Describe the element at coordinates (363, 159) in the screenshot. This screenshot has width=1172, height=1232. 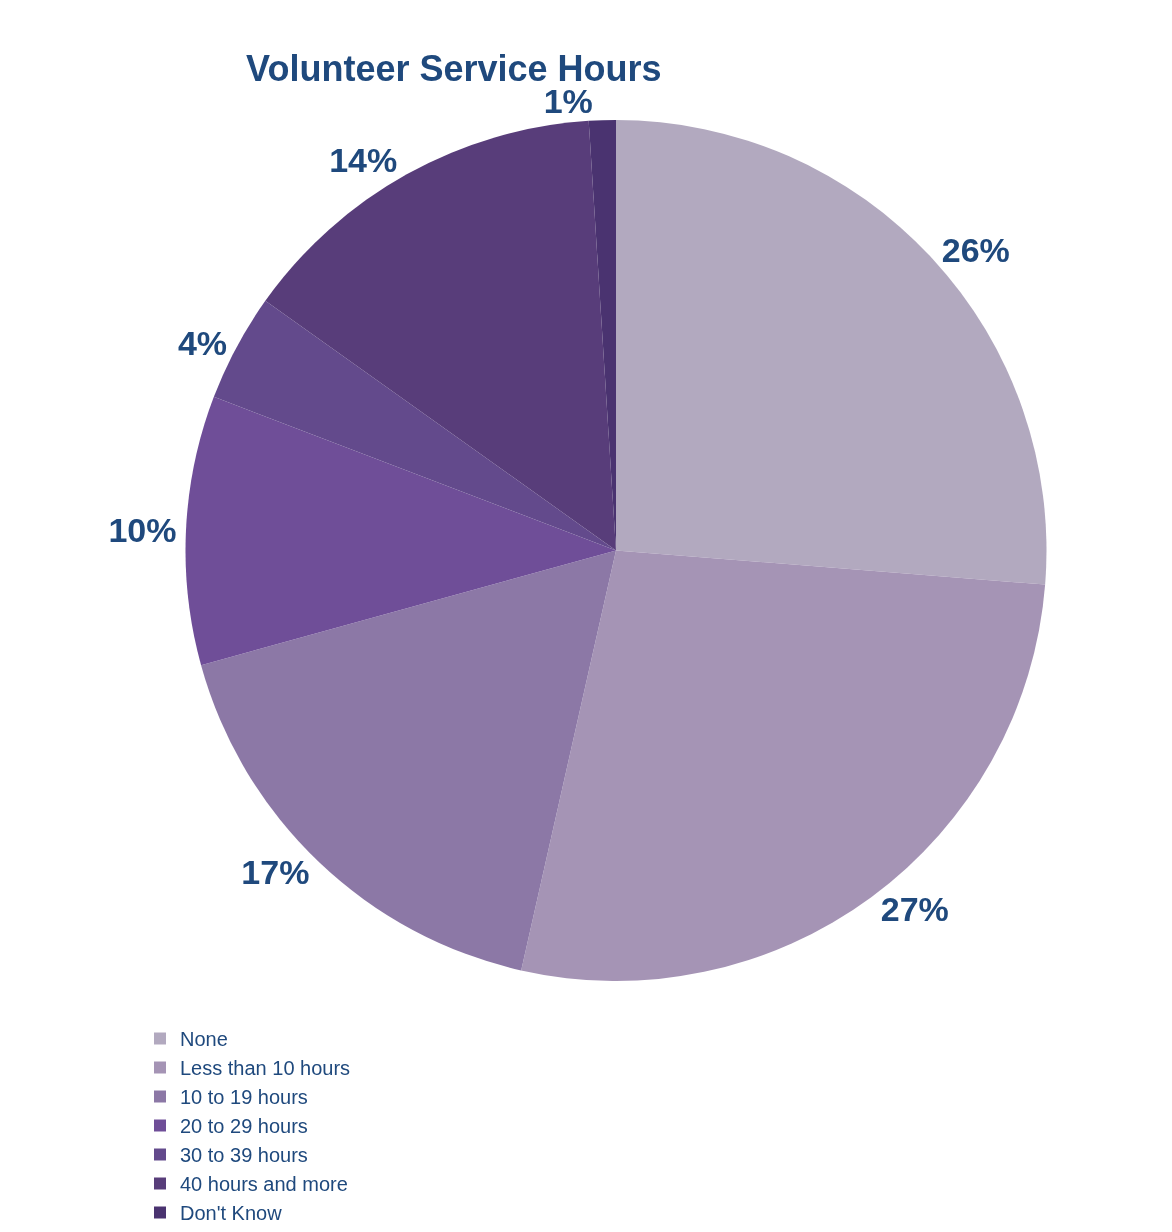
I see `data-label: 14%` at that location.